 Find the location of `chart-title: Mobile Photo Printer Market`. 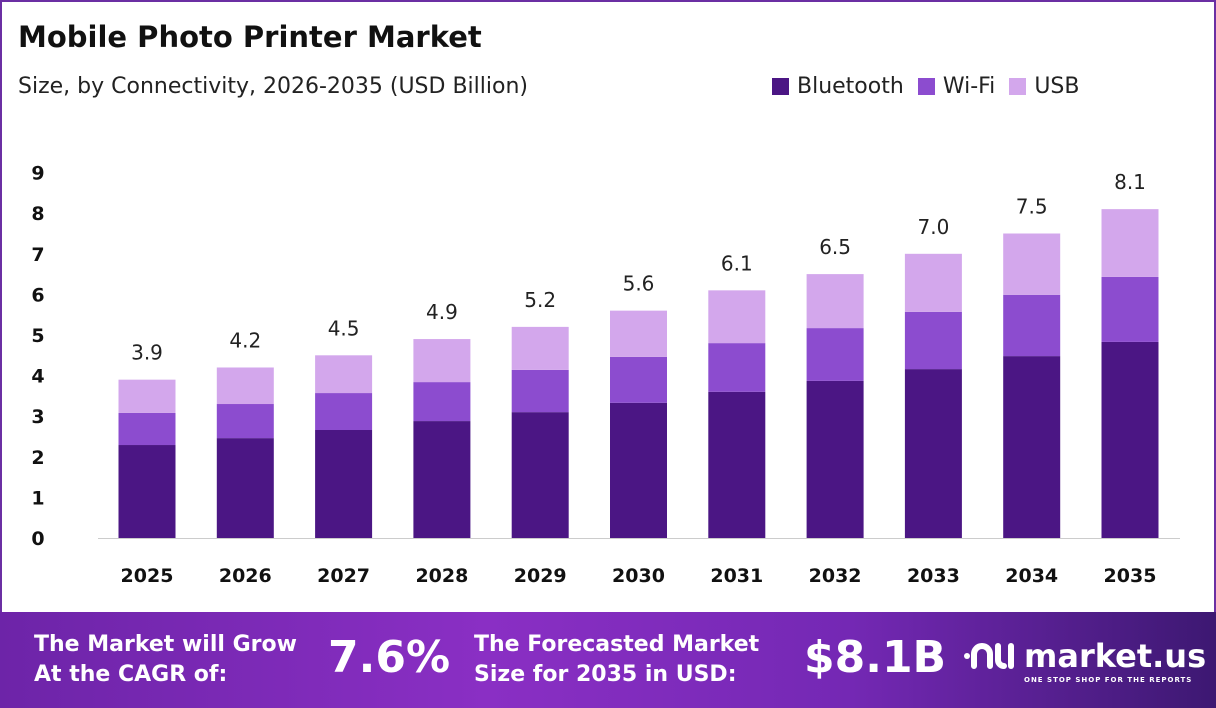

chart-title: Mobile Photo Printer Market is located at coordinates (250, 37).